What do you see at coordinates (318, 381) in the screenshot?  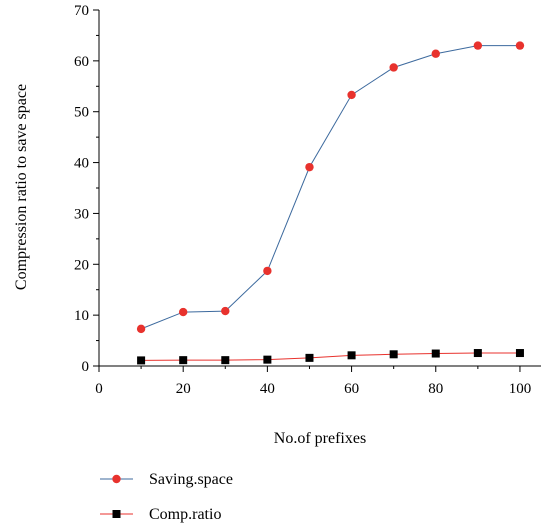 I see `x-axis: 0 20 40 60 80 100` at bounding box center [318, 381].